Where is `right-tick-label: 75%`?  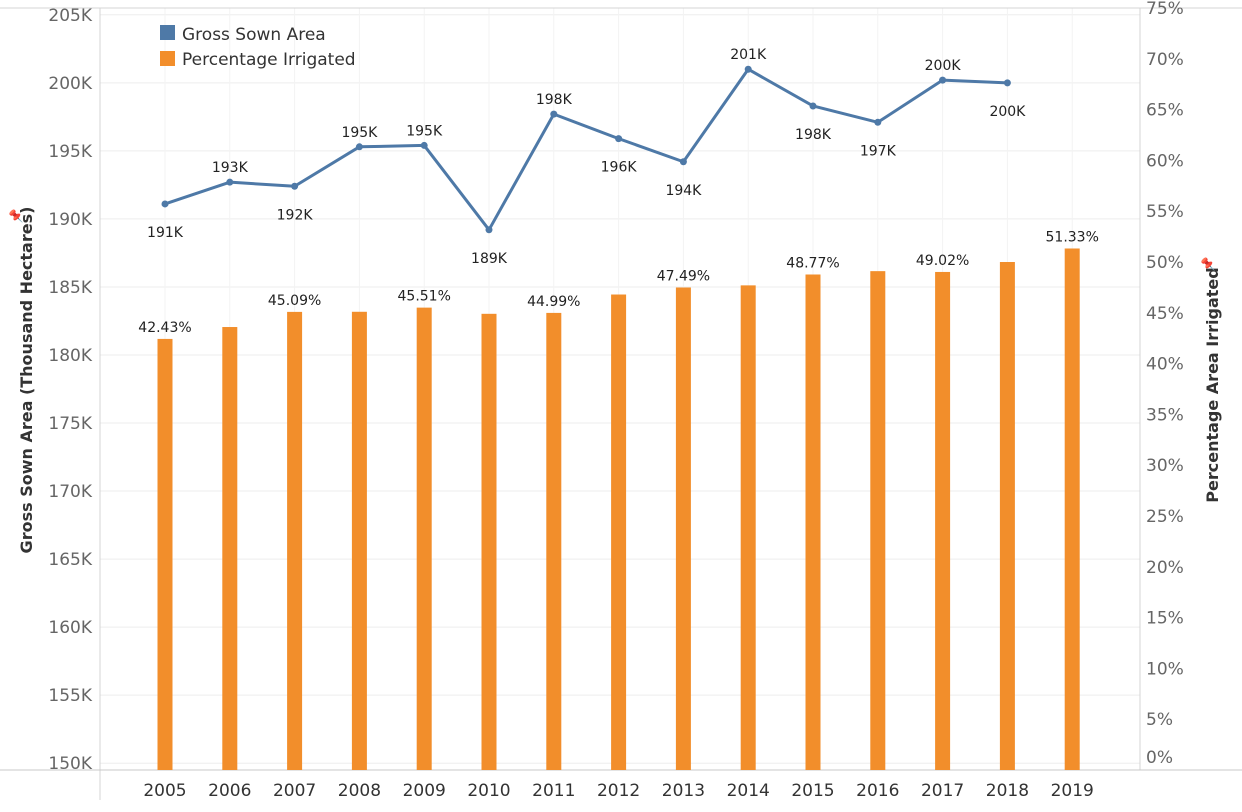
right-tick-label: 75% is located at coordinates (1165, 9).